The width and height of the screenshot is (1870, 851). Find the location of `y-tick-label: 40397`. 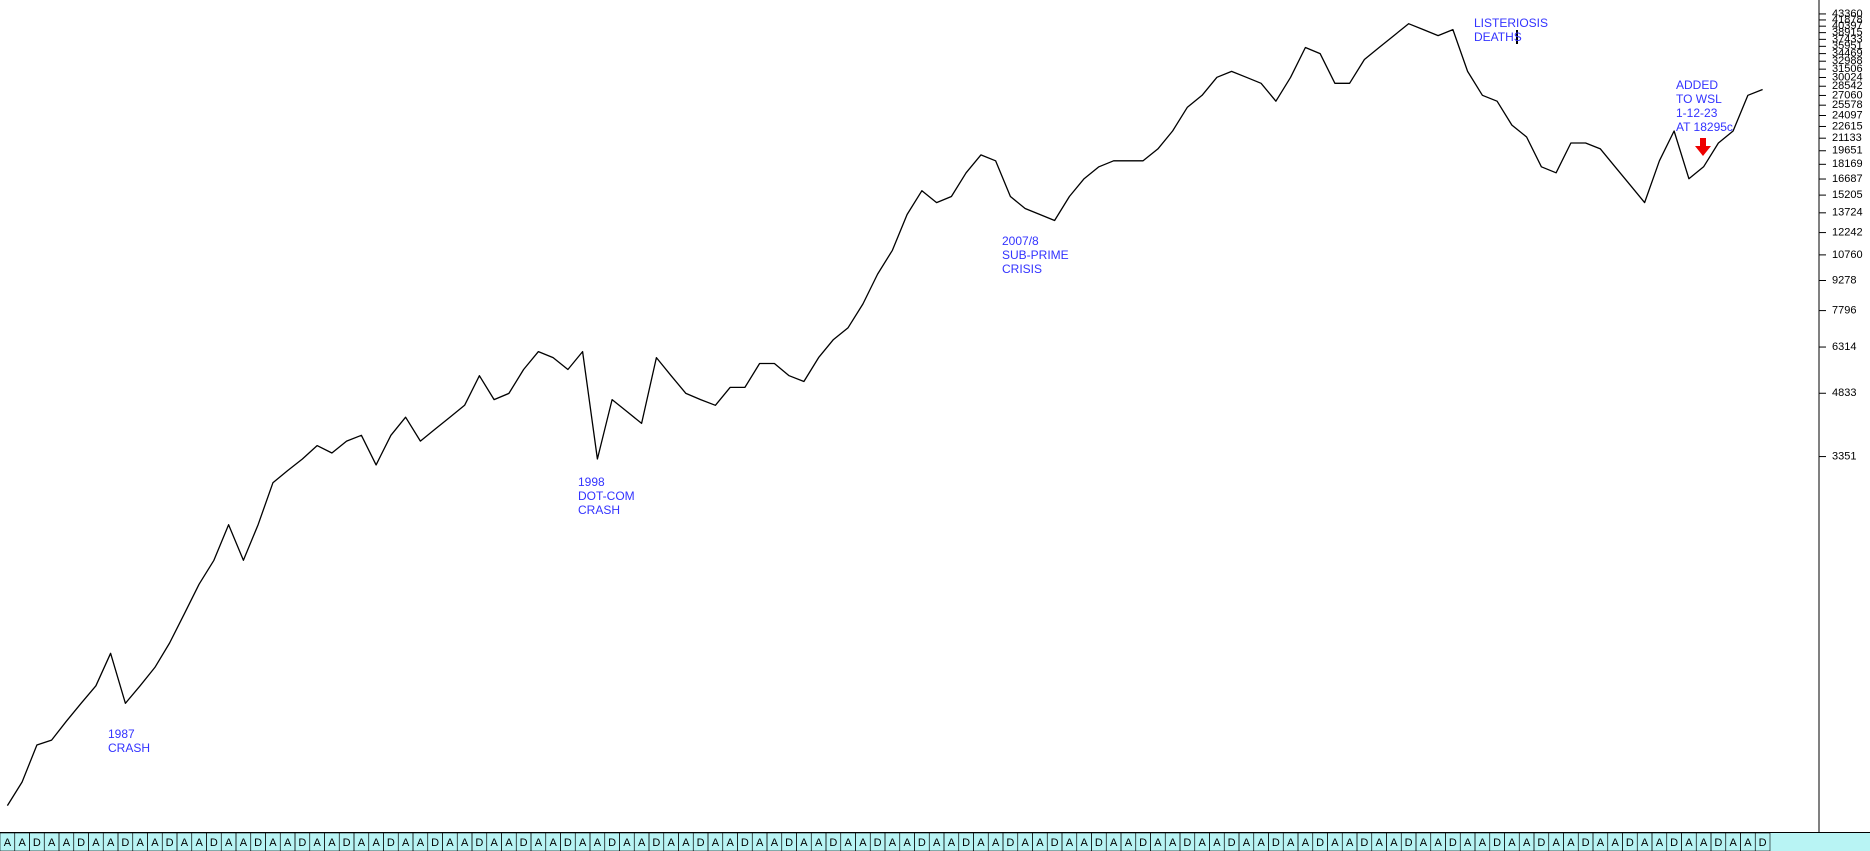

y-tick-label: 40397 is located at coordinates (1847, 26).